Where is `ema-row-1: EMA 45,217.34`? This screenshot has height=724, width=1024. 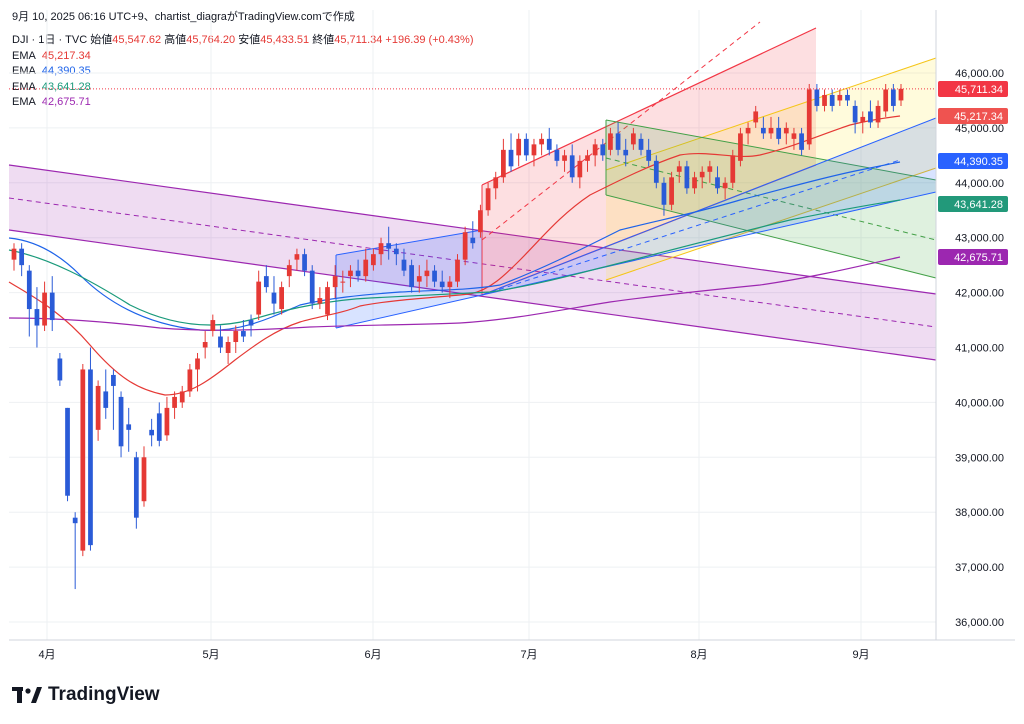 ema-row-1: EMA 45,217.34 is located at coordinates (243, 57).